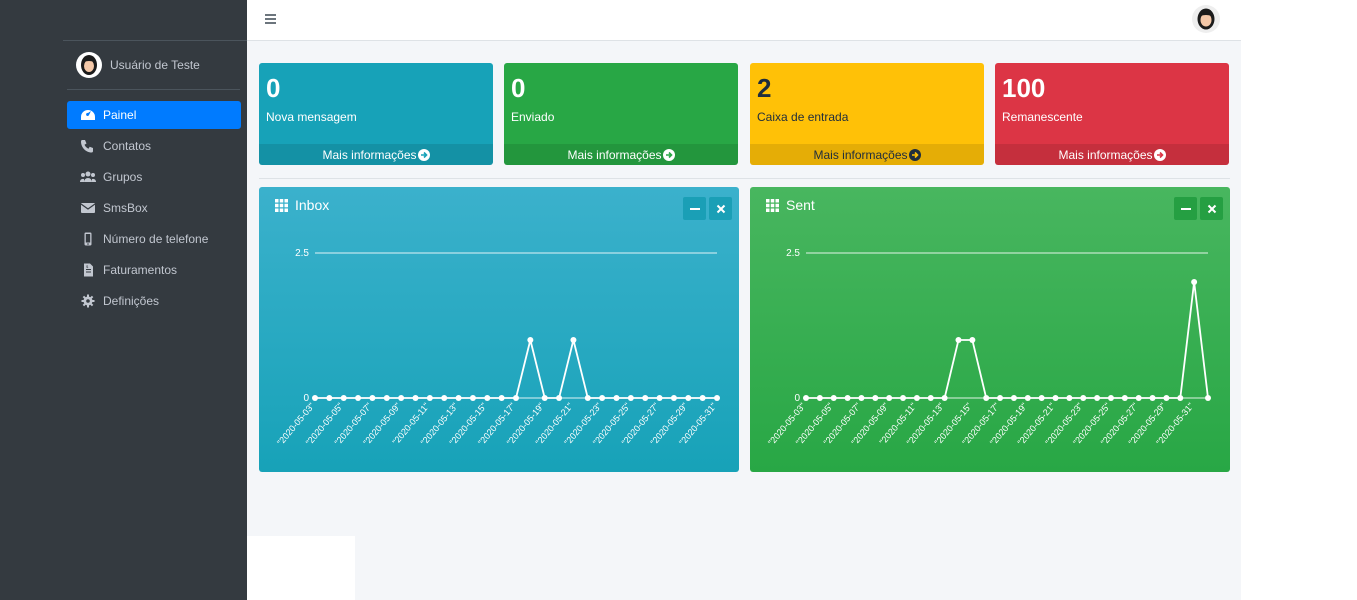 The height and width of the screenshot is (600, 1357). I want to click on sidebar-item-grupos: Grupos, so click(154, 177).